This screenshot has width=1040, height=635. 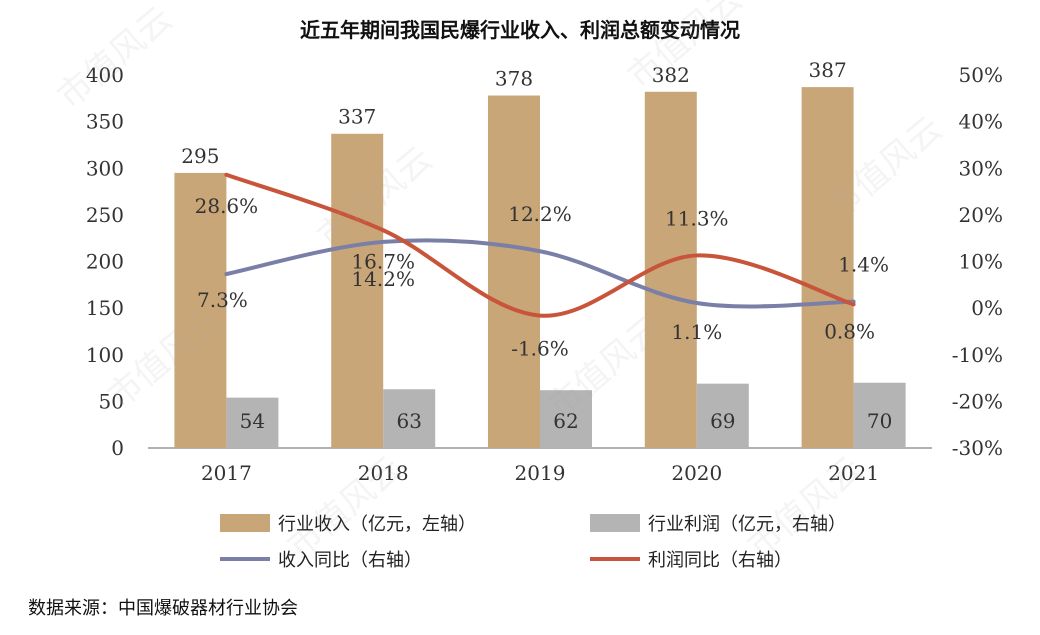 I want to click on data-source: 数据来源：中国爆破器材行业协会, so click(x=163, y=608).